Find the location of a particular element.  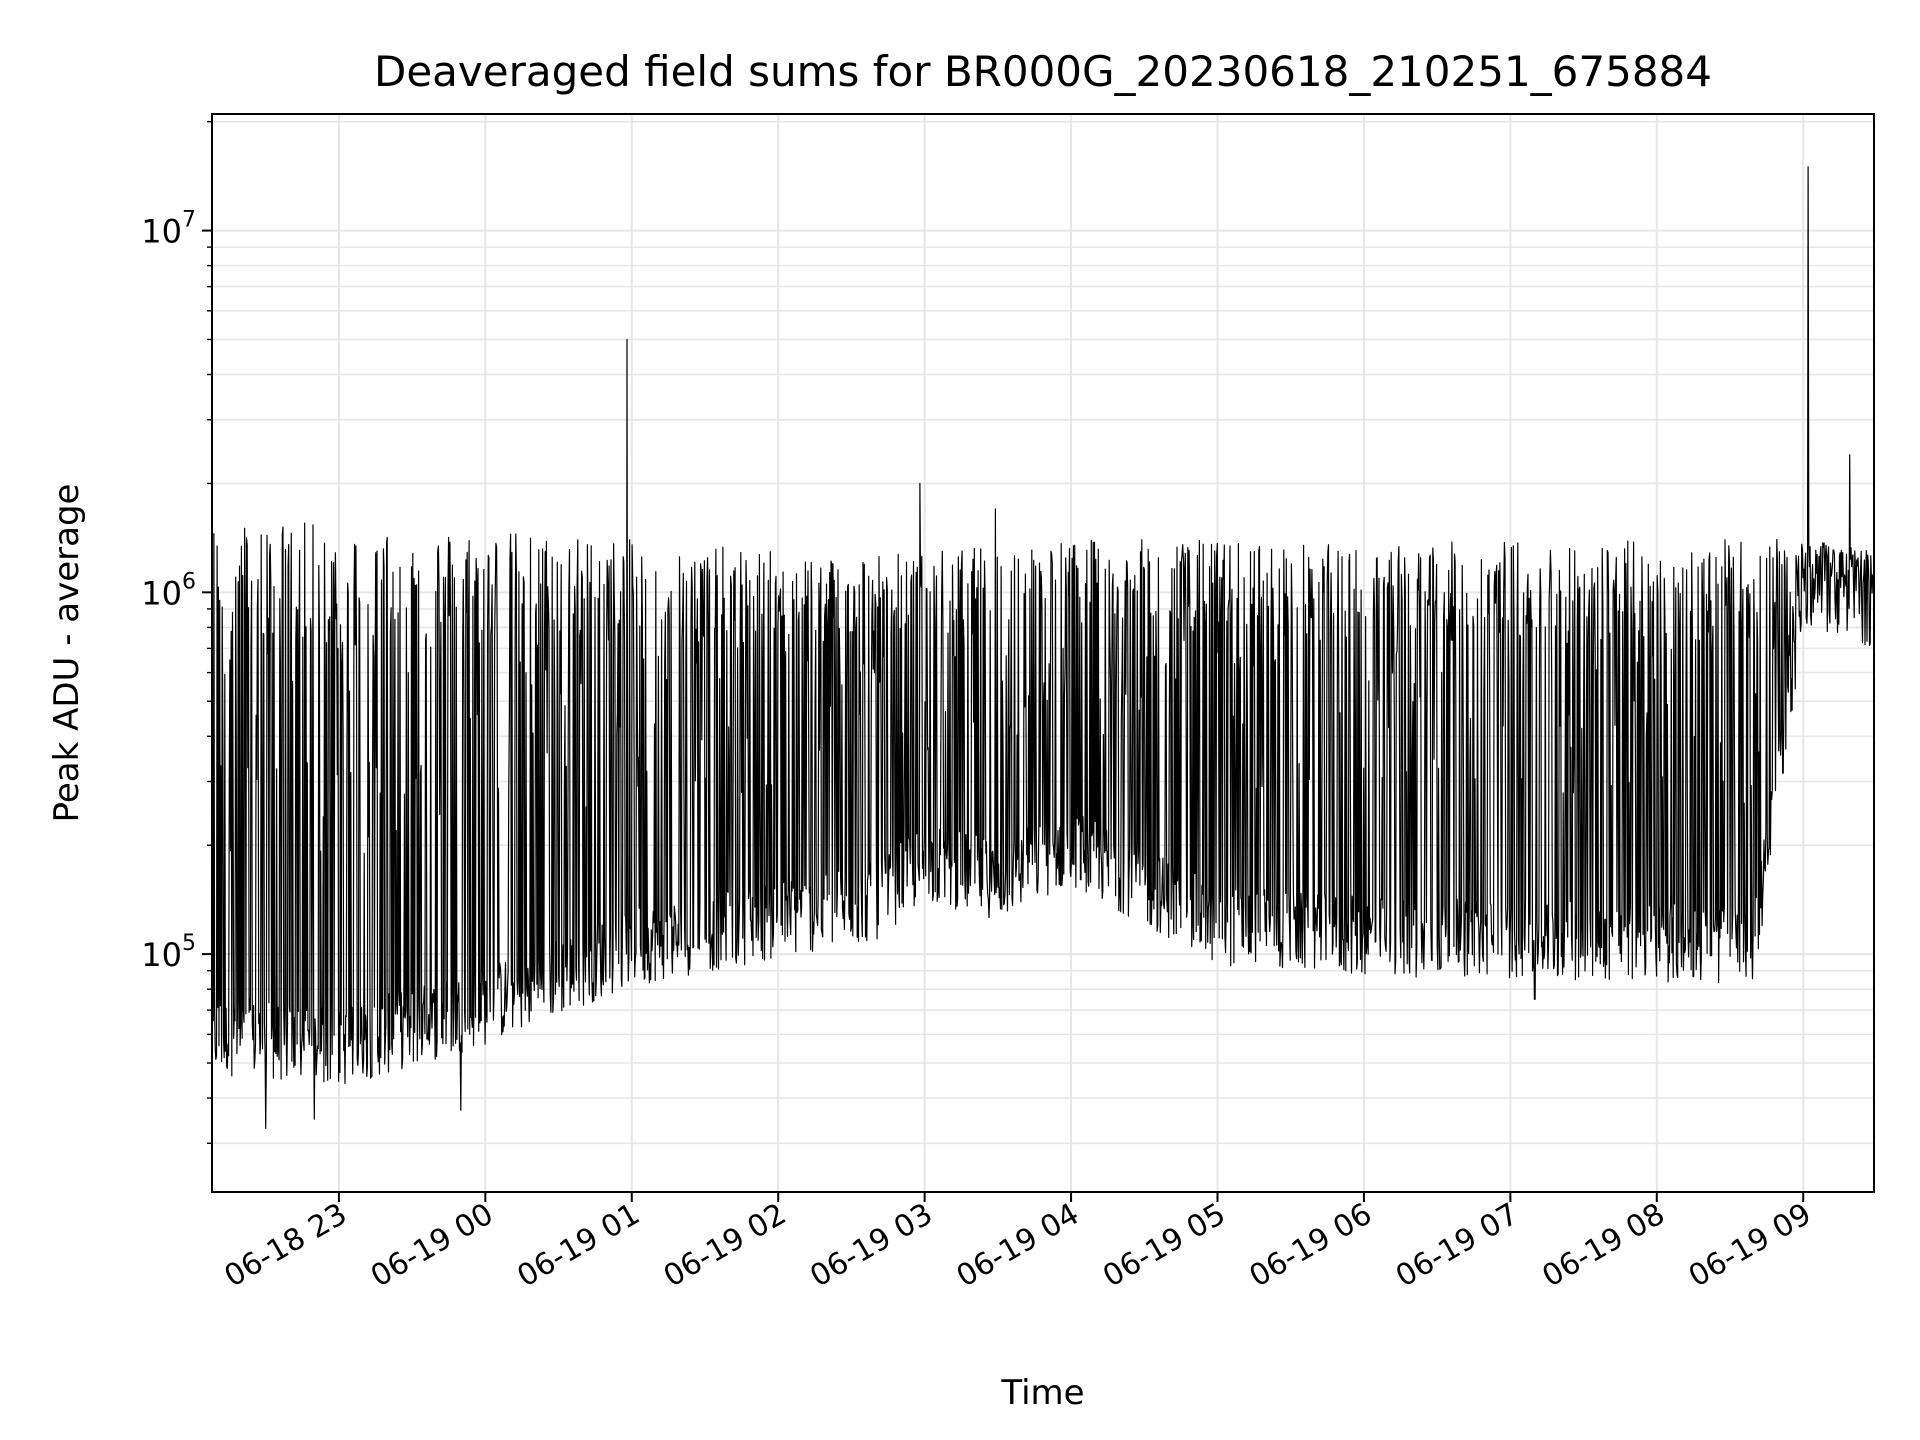

y-tick-label: 10⁵ is located at coordinates (168, 952).